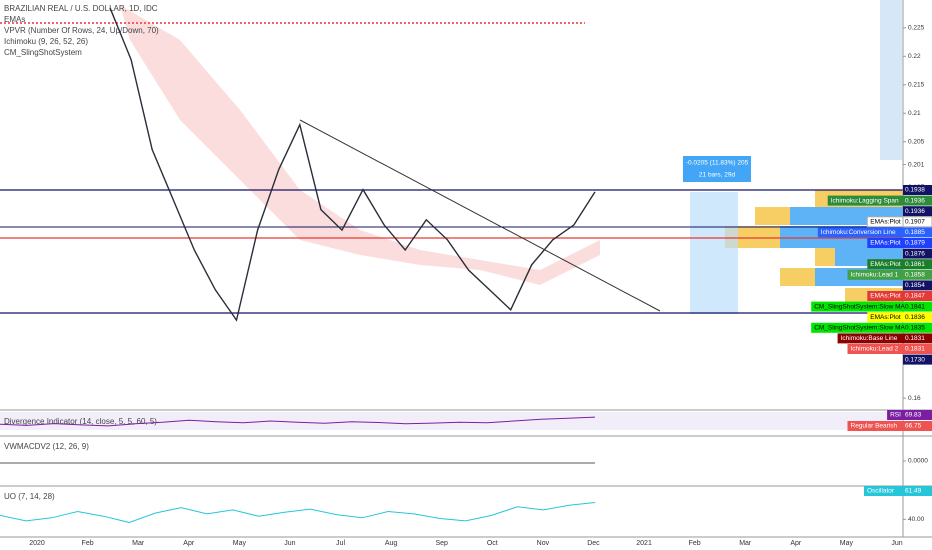 This screenshot has height=550, width=932. I want to click on rsi-band, so click(451, 421).